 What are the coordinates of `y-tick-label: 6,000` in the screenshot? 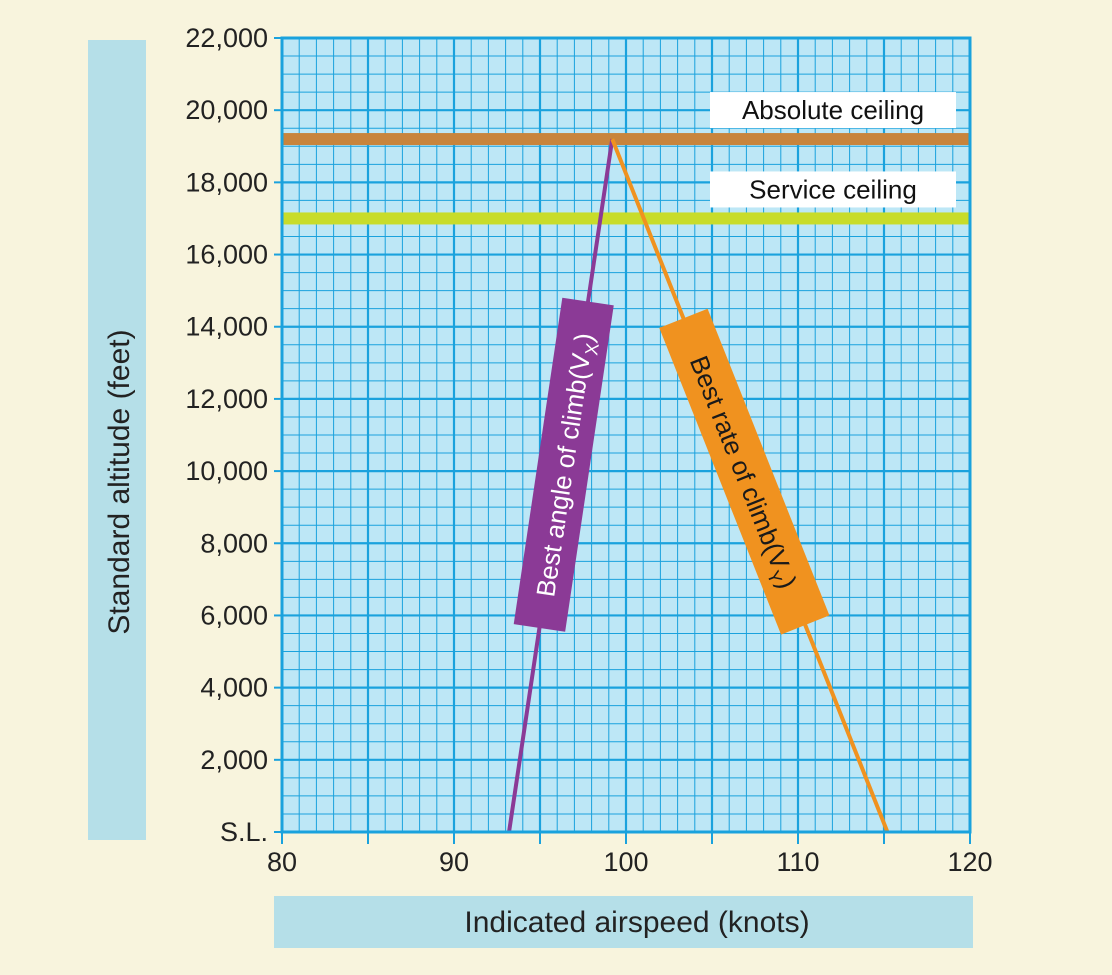 It's located at (234, 615).